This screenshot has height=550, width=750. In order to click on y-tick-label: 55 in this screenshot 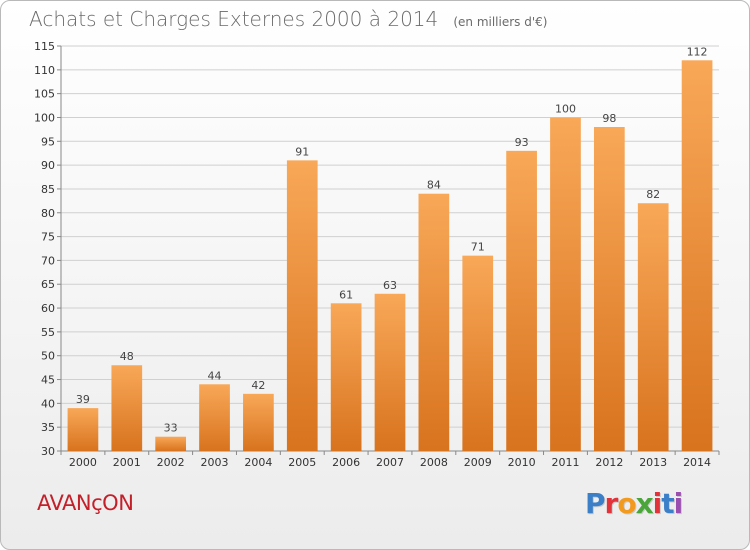, I will do `click(48, 332)`.